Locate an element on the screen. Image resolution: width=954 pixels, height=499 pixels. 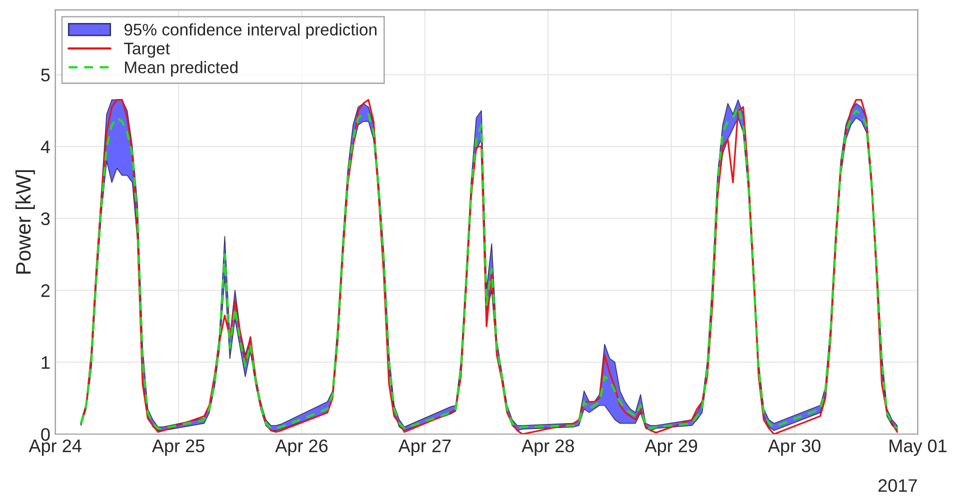
y-tick-label: 2 is located at coordinates (45, 290).